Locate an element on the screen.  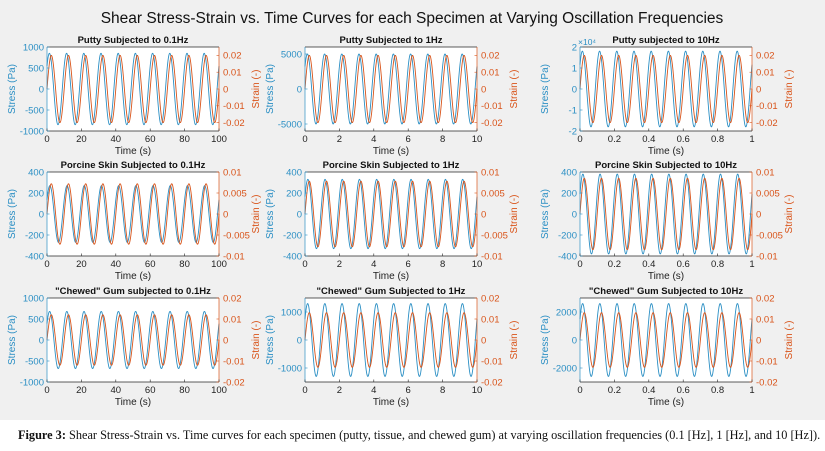
x-tick-label: 10 is located at coordinates (477, 390).